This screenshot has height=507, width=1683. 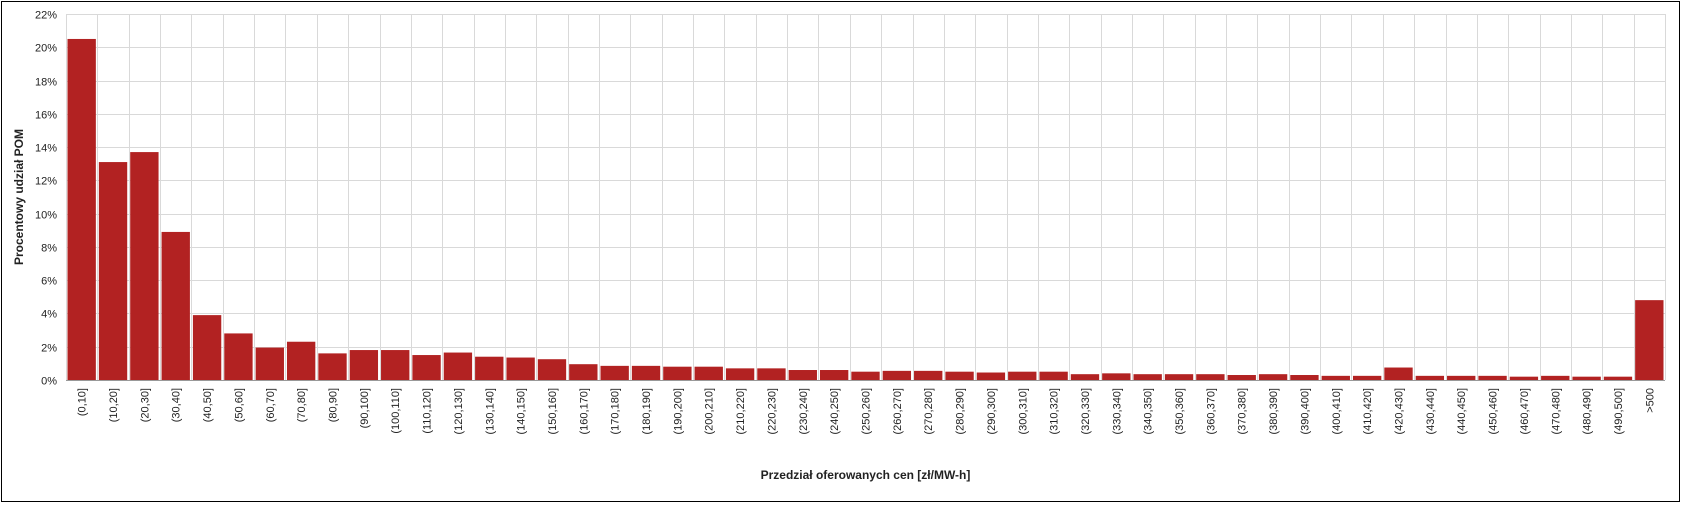 What do you see at coordinates (428, 411) in the screenshot?
I see `x-tick-label: (110,120]` at bounding box center [428, 411].